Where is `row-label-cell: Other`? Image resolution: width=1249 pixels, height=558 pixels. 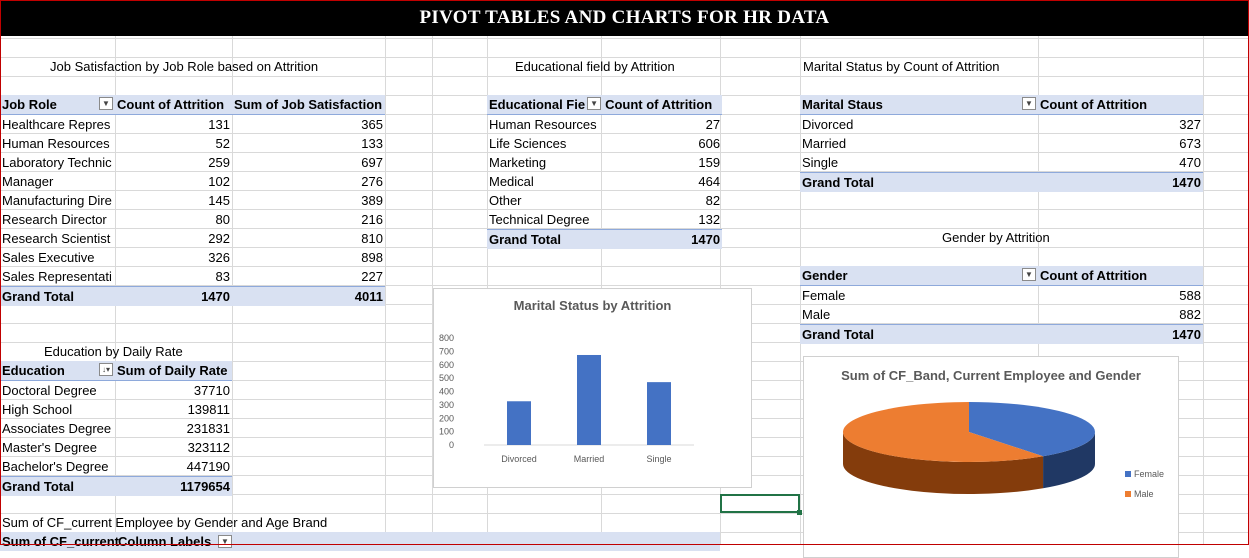 row-label-cell: Other is located at coordinates (505, 200).